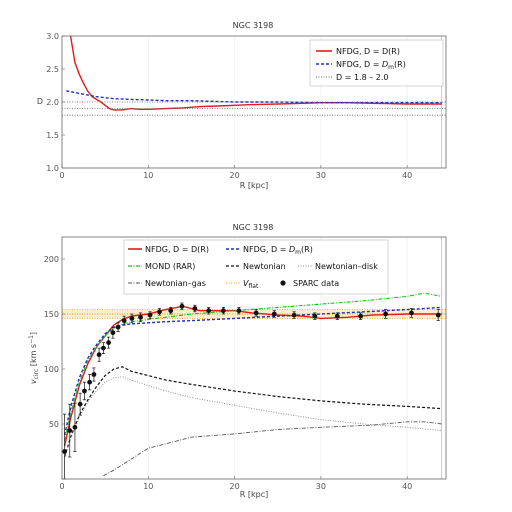 The width and height of the screenshot is (512, 512). I want to click on top-y-tick-label-1-5: 1.5, so click(52, 135).